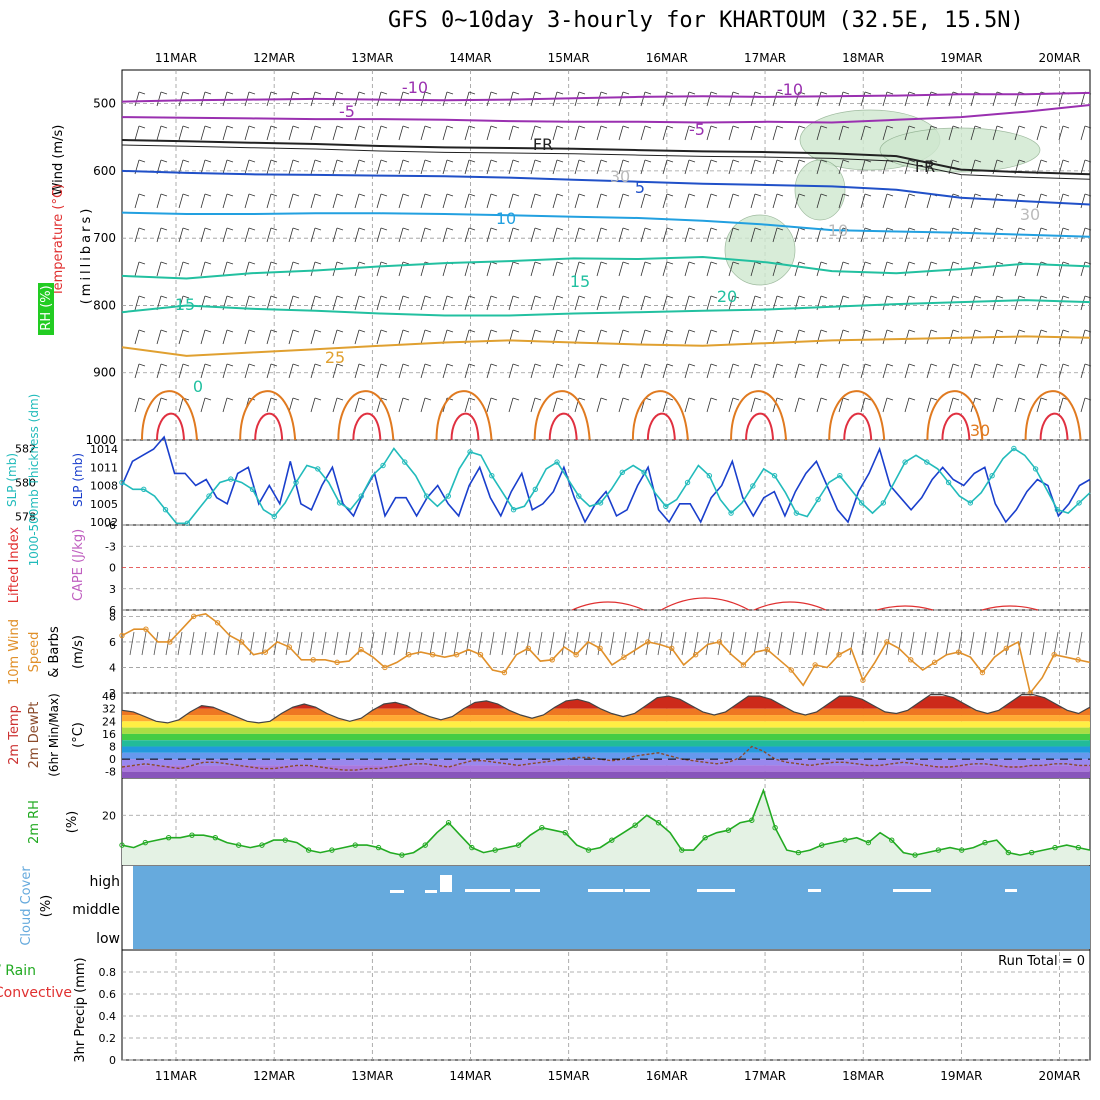 The width and height of the screenshot is (1100, 1100). Describe the element at coordinates (104, 305) in the screenshot. I see `y-tick-label: 800` at that location.